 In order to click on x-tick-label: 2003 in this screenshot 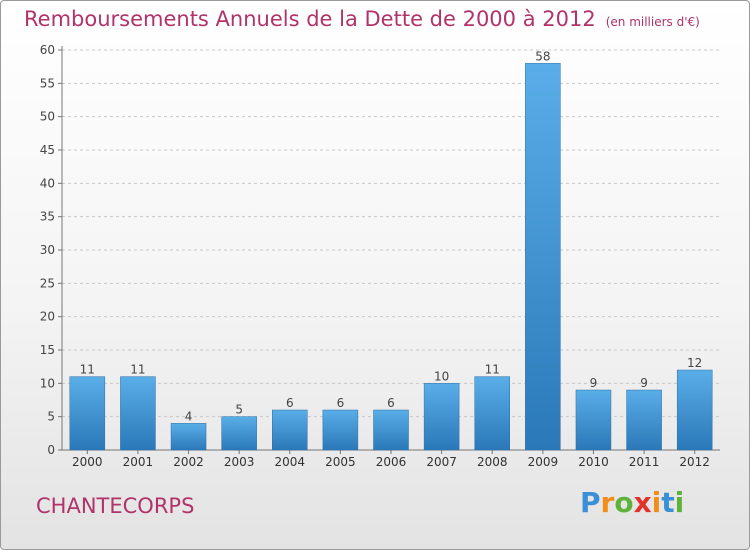, I will do `click(239, 462)`.